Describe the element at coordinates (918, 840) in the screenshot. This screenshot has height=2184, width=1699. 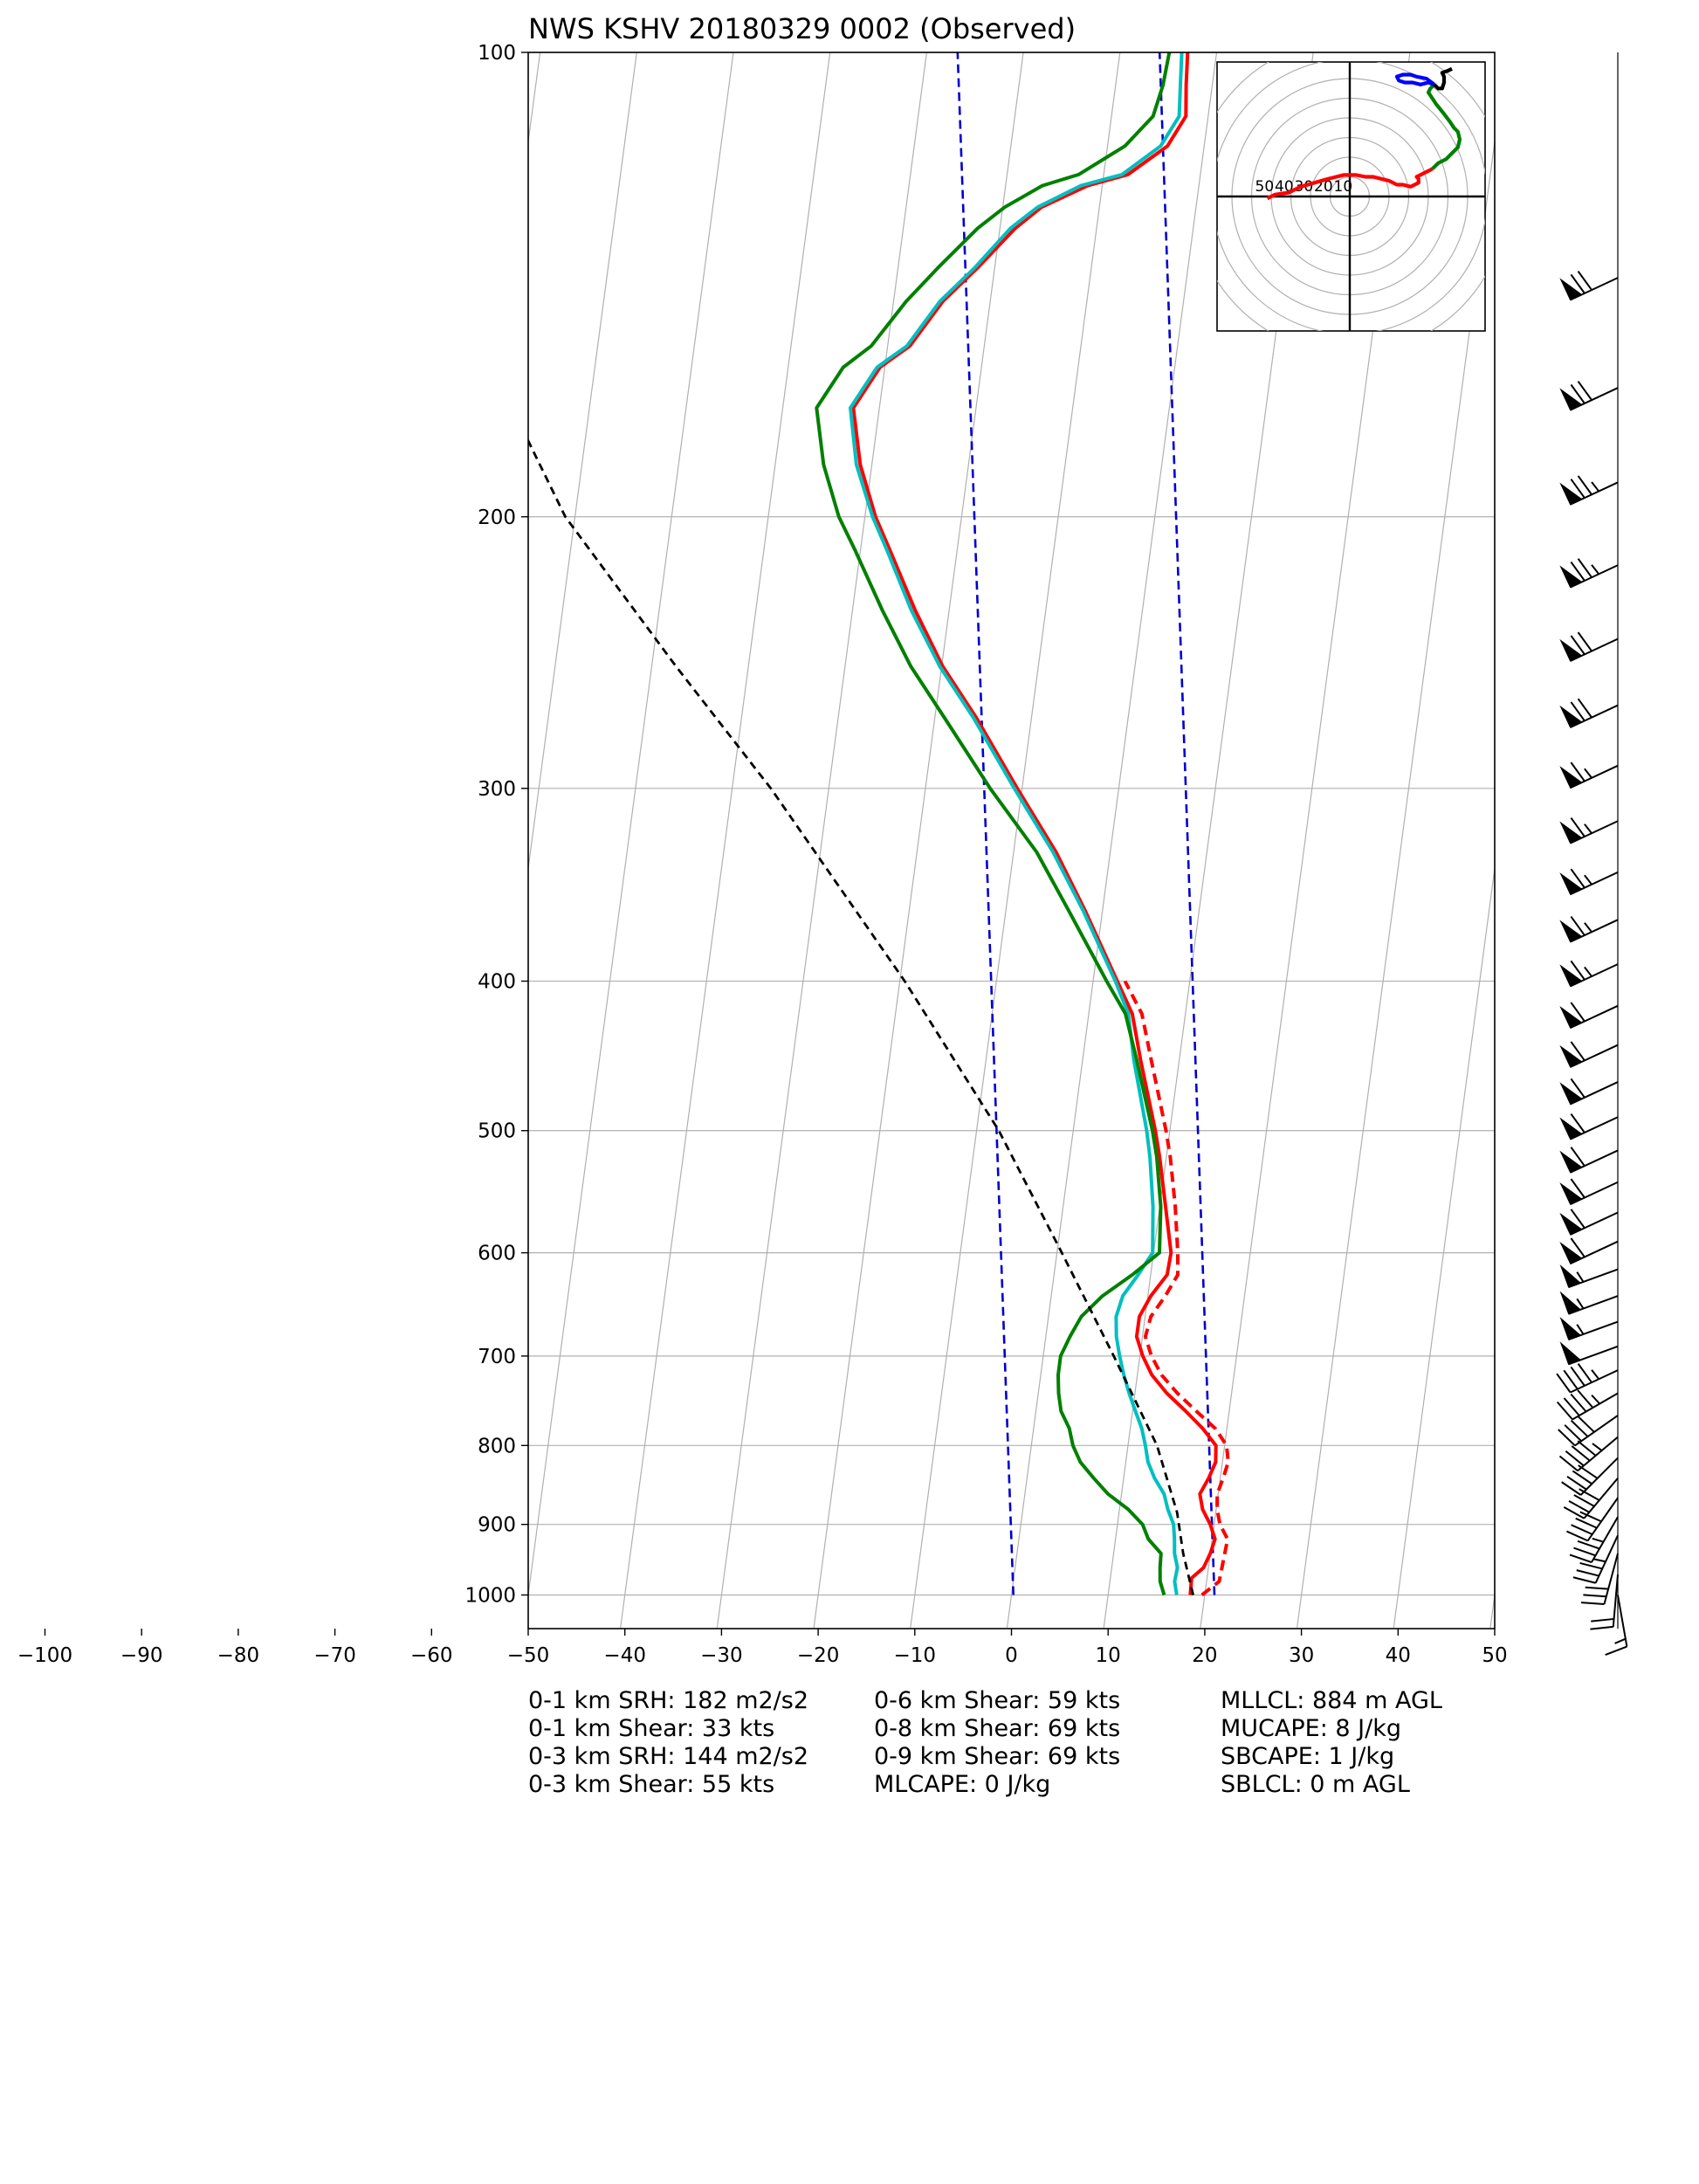
I see `isotherm--20` at that location.